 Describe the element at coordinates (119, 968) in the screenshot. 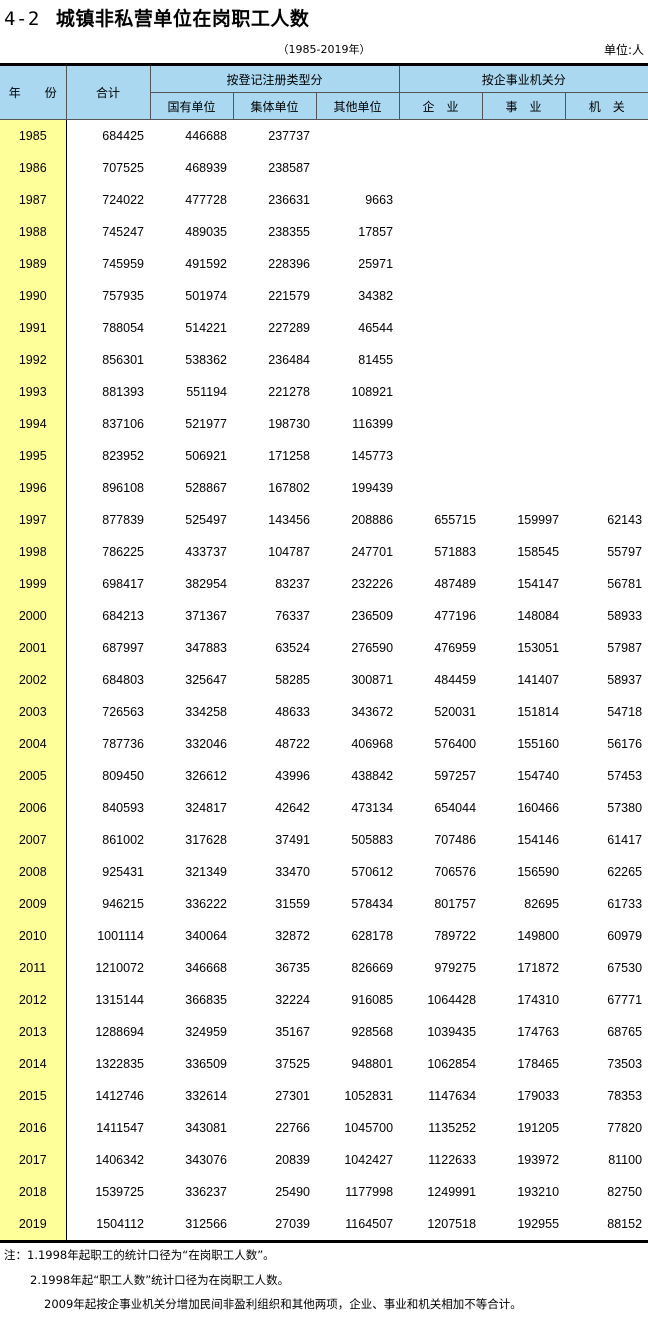

I see `total-cell: 1210072` at that location.